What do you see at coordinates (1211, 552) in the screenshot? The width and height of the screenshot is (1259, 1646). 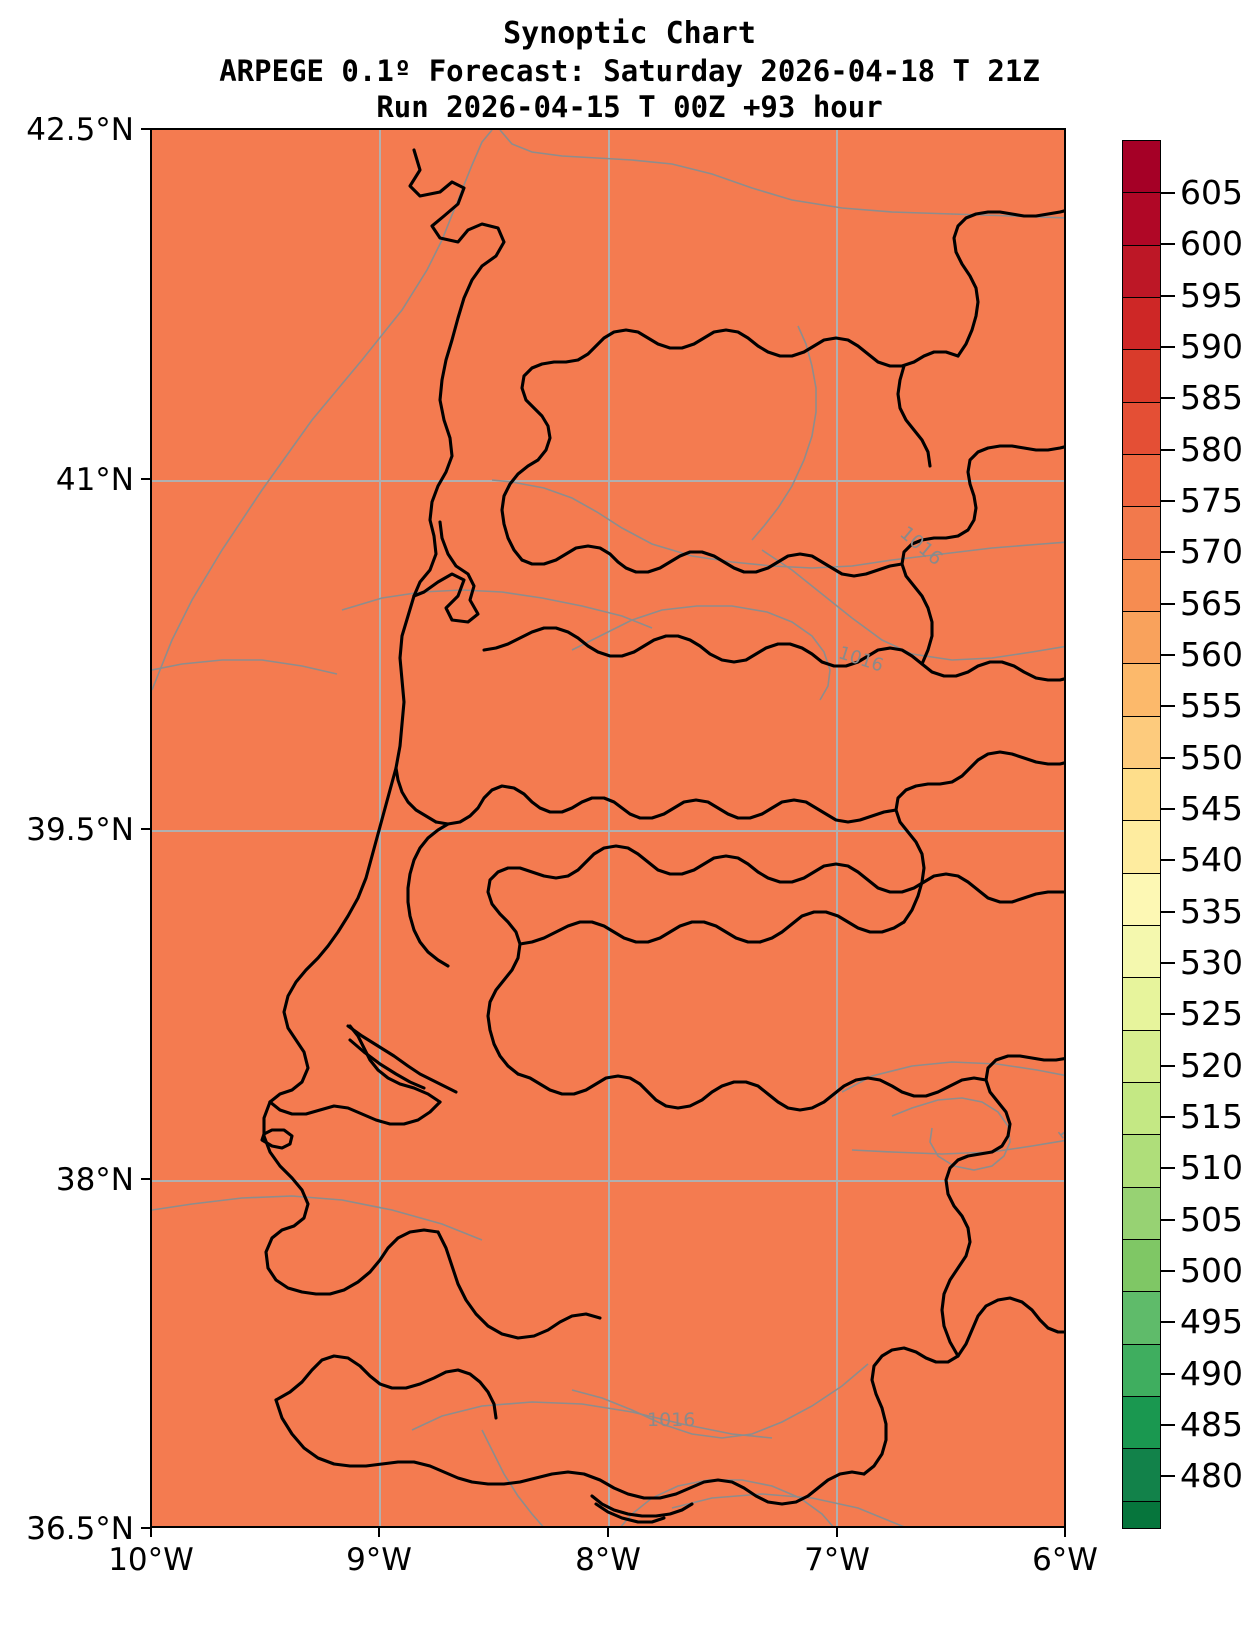 I see `colorbar-tick-label: 570` at bounding box center [1211, 552].